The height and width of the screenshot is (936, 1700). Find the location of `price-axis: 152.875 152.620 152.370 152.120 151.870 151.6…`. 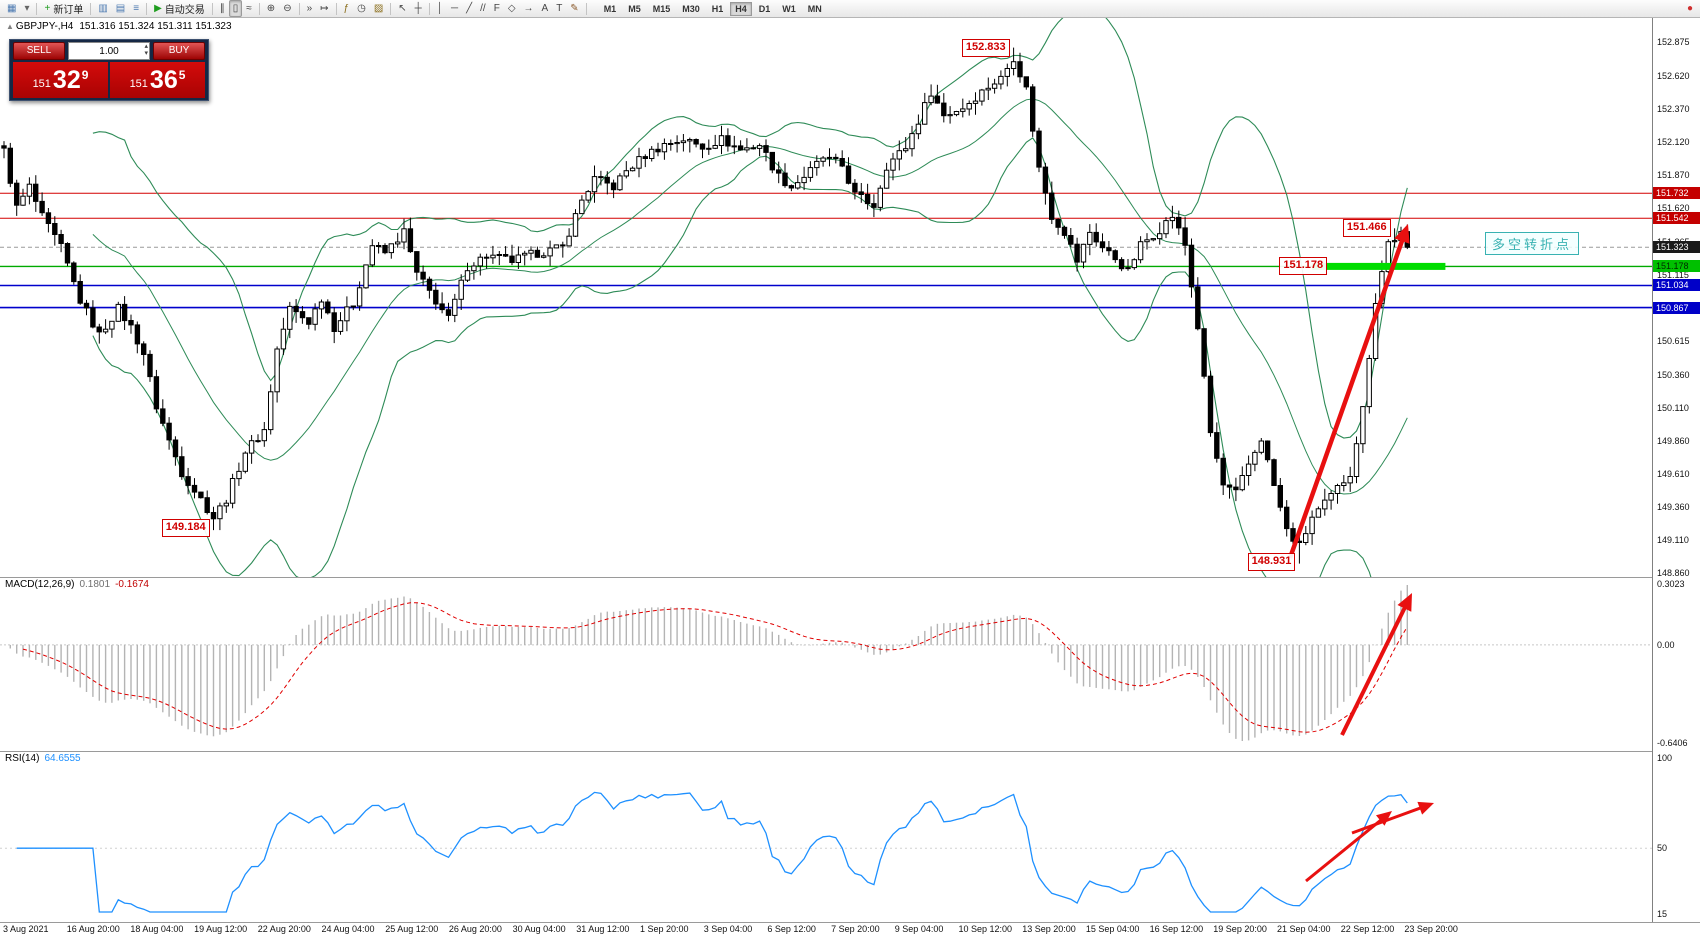

price-axis: 152.875 152.620 152.370 152.120 151.870 151.6… is located at coordinates (1676, 470).